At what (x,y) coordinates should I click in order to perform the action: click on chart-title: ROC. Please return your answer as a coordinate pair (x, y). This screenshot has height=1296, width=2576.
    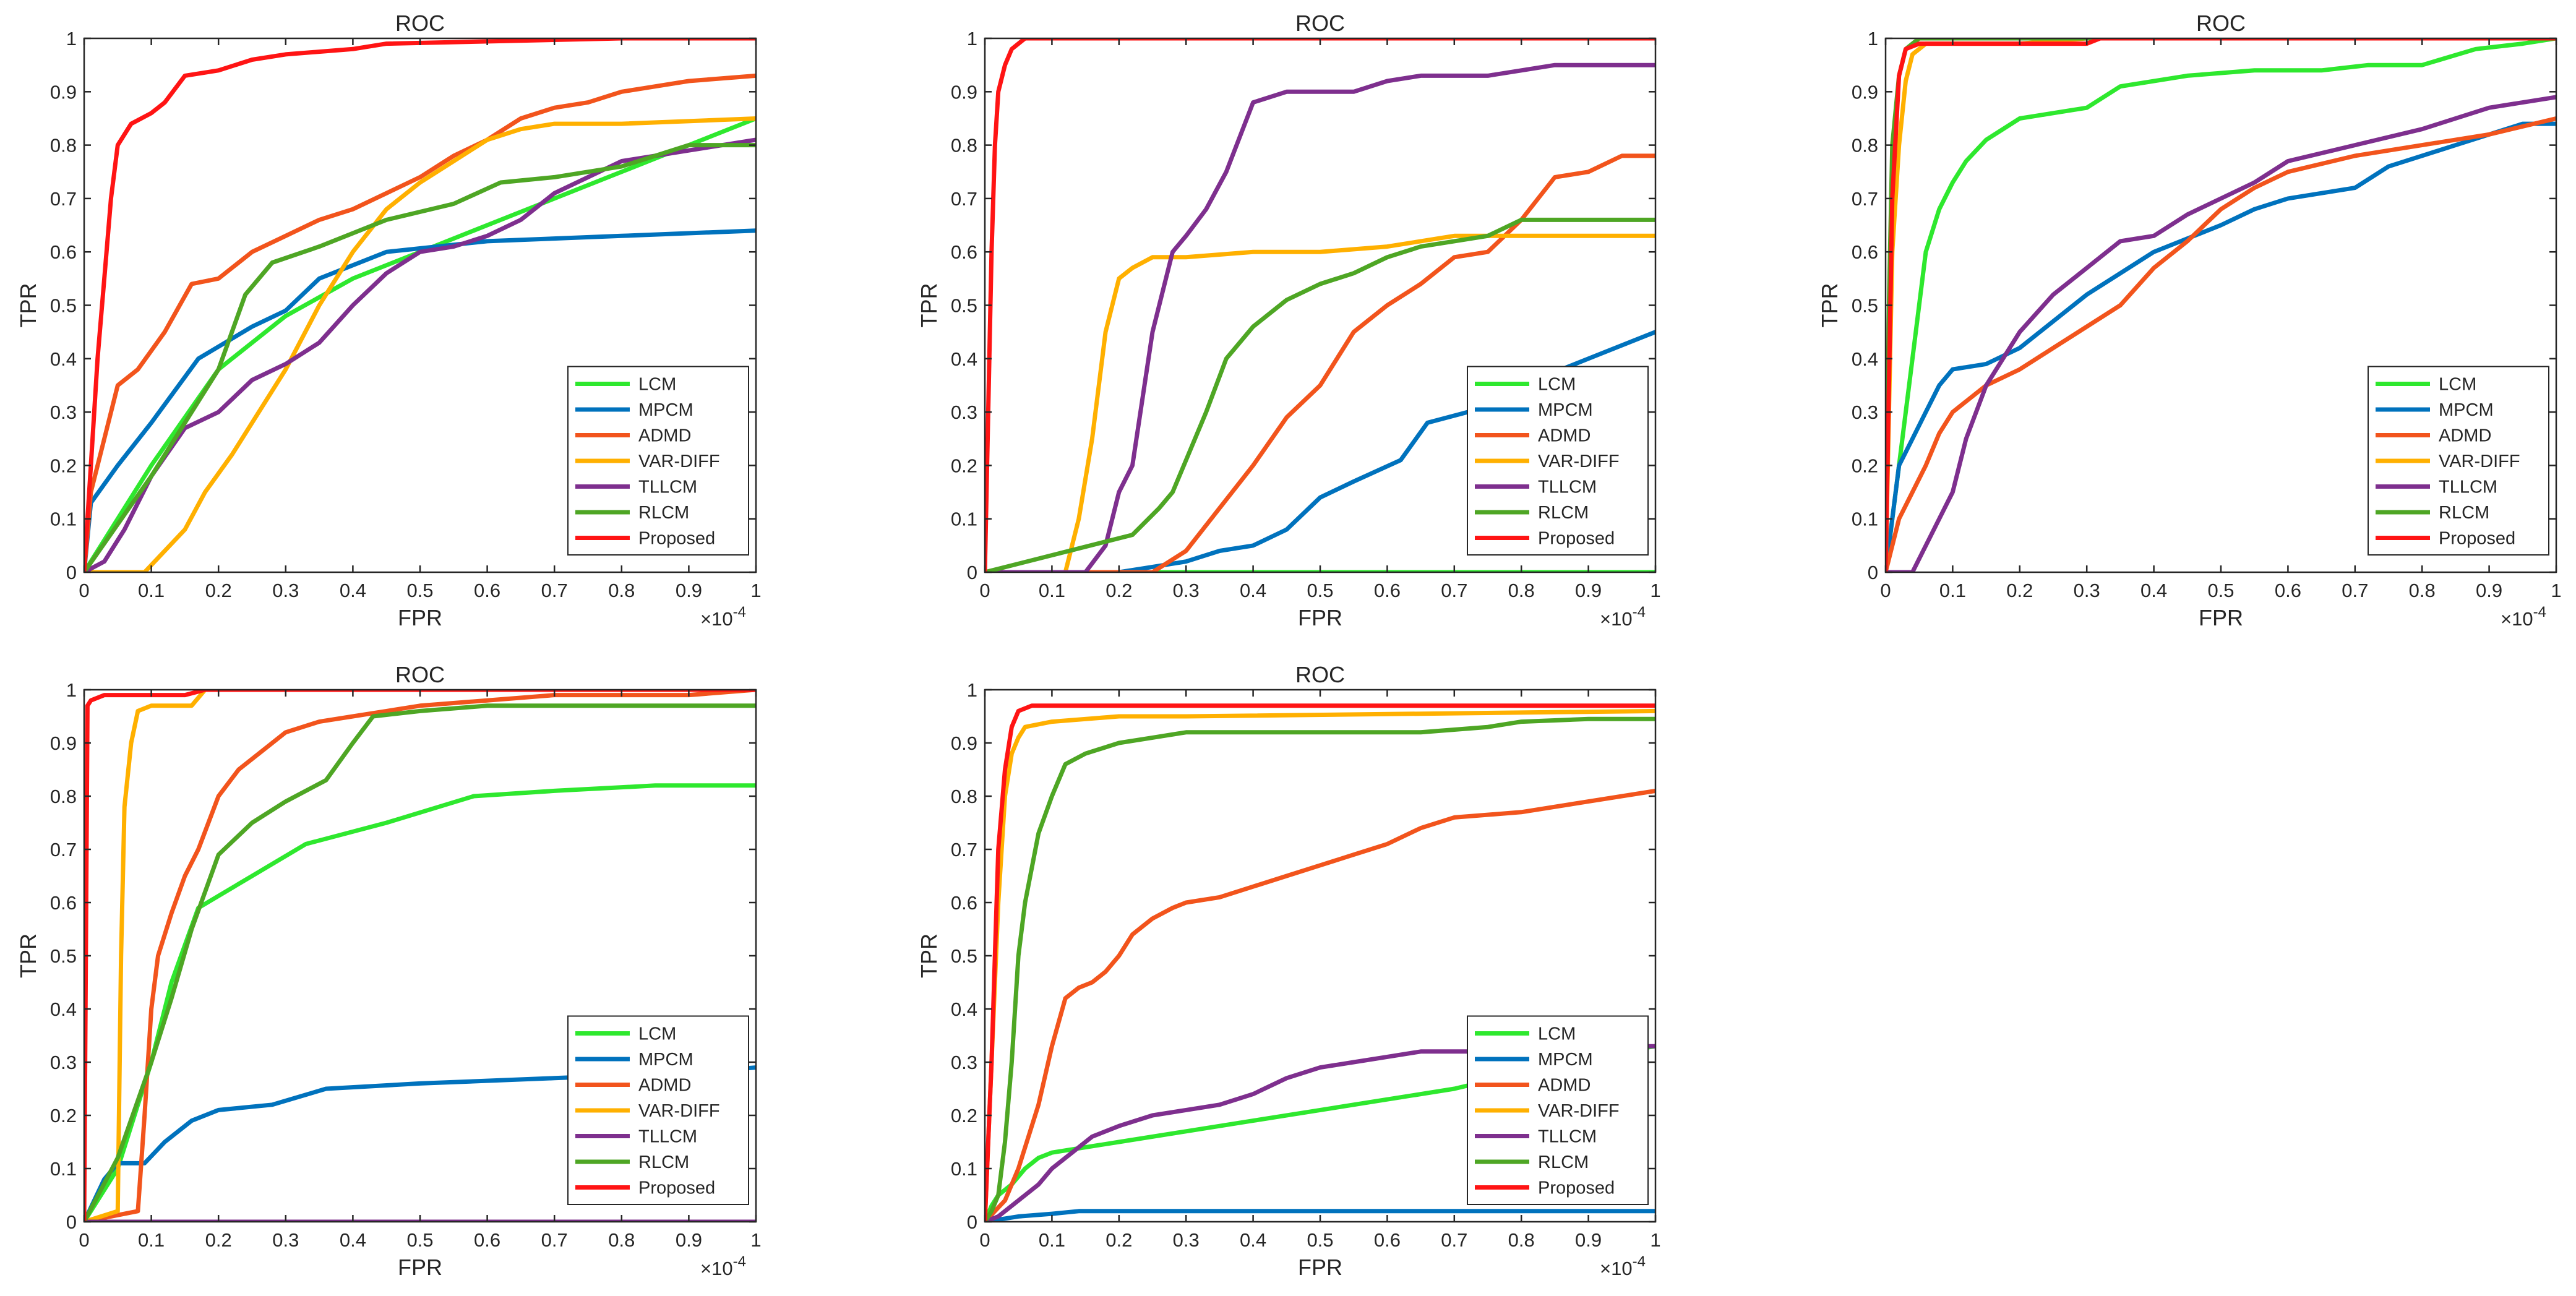
    Looking at the image, I should click on (420, 24).